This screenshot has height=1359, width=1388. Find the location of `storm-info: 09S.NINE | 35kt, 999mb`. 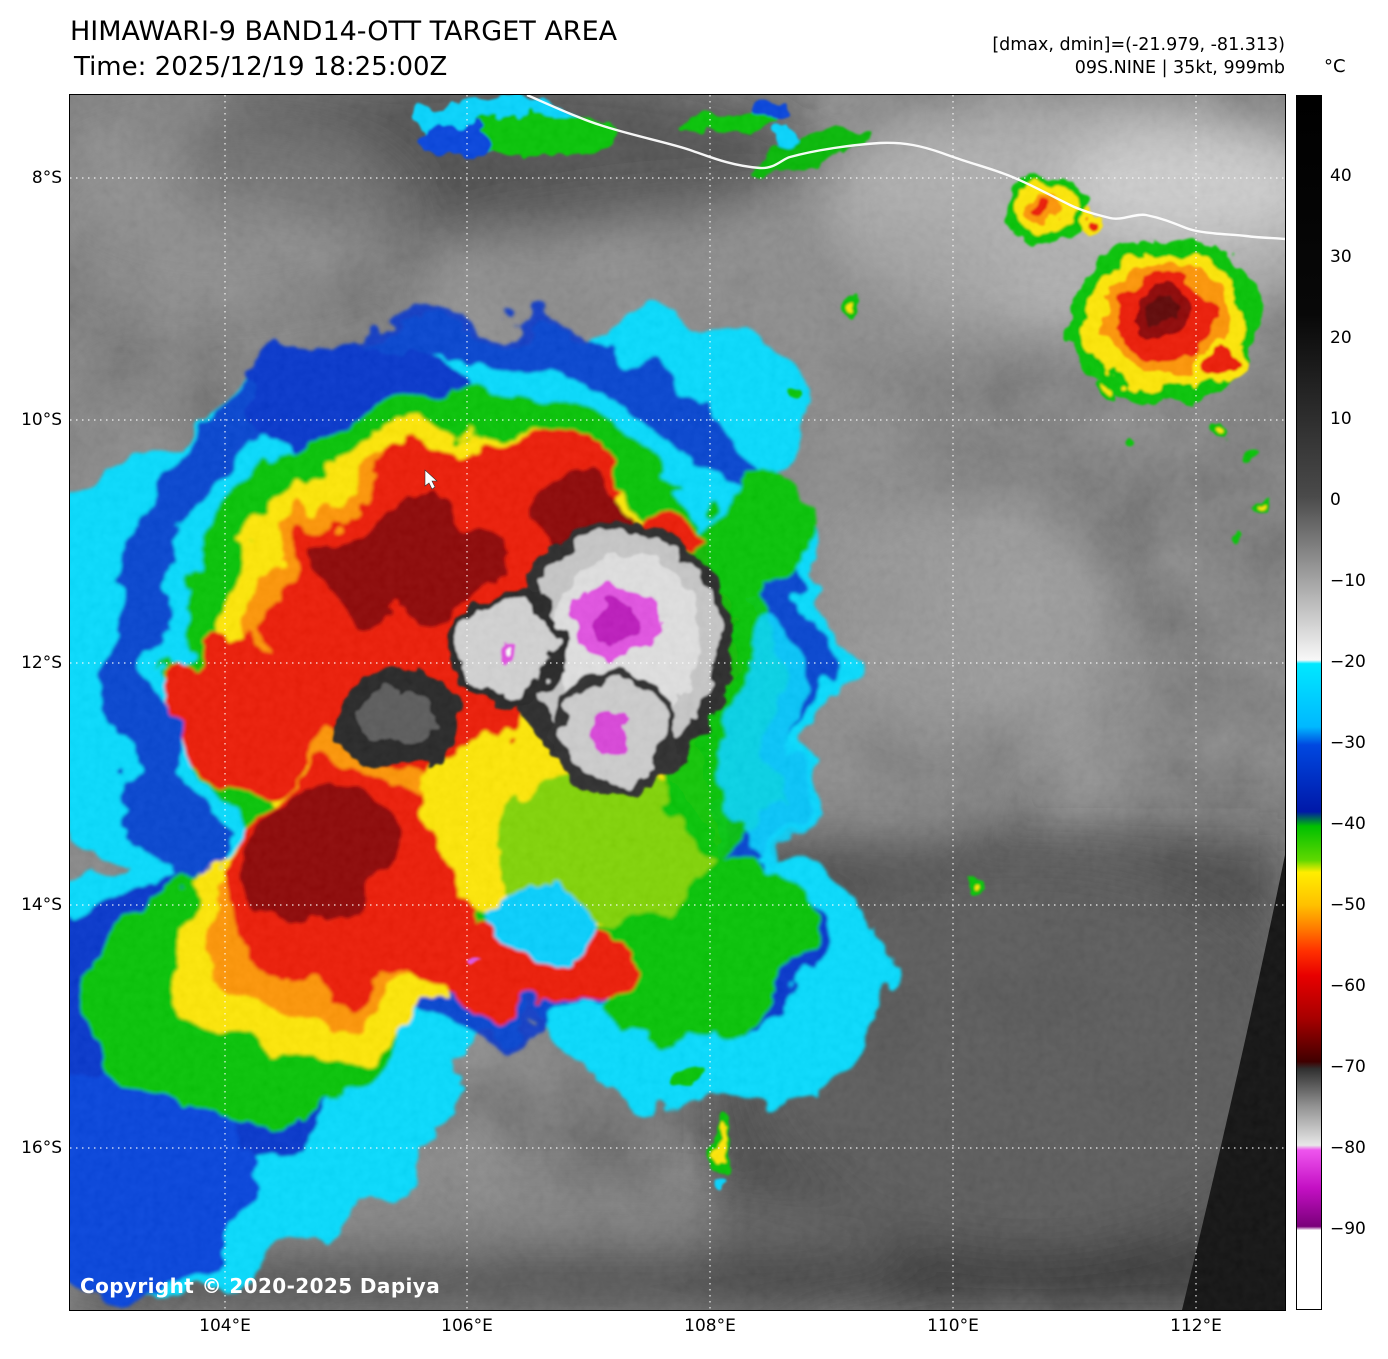

storm-info: 09S.NINE | 35kt, 999mb is located at coordinates (1179, 68).